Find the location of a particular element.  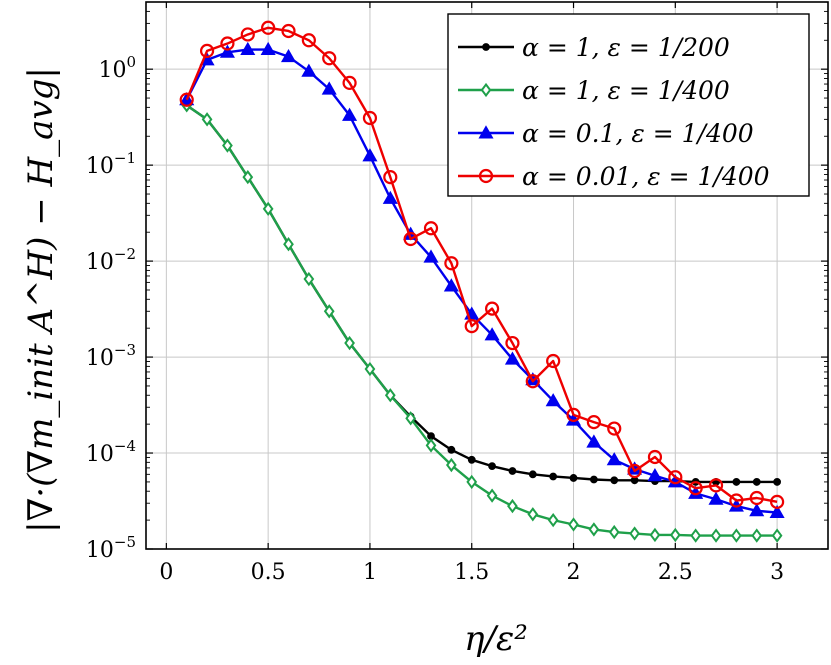

y-tick-label: 10⁻² is located at coordinates (111, 260).